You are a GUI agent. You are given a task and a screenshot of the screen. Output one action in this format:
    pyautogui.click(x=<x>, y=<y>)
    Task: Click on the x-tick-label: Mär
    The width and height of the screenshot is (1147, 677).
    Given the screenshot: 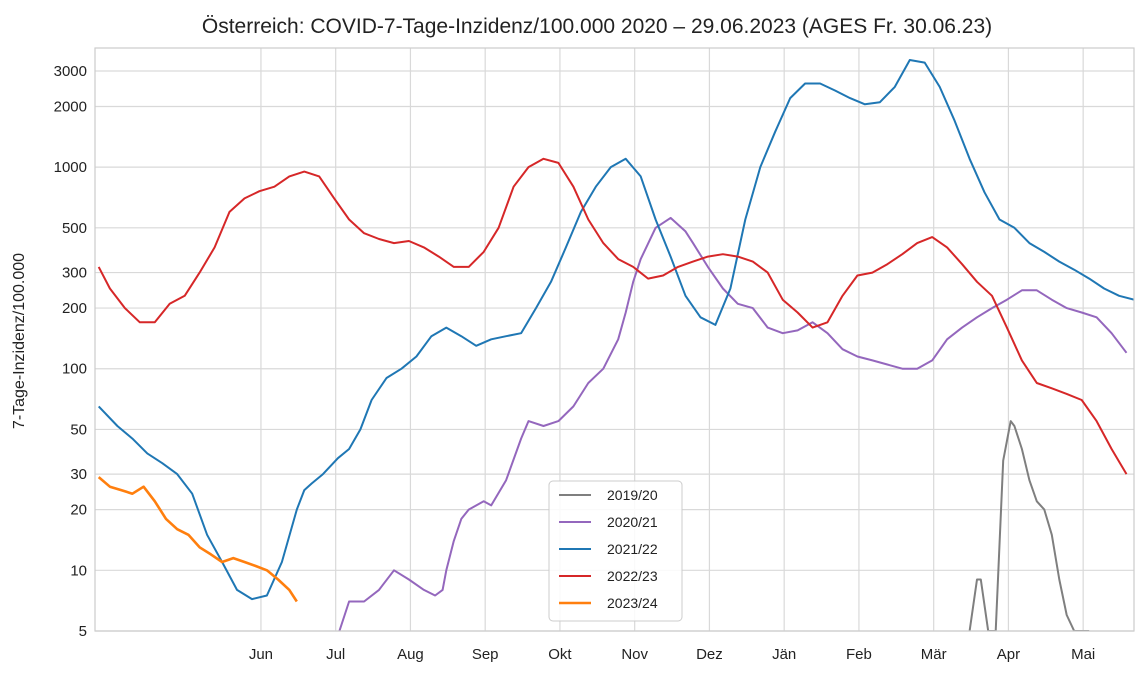 What is the action you would take?
    pyautogui.click(x=934, y=654)
    